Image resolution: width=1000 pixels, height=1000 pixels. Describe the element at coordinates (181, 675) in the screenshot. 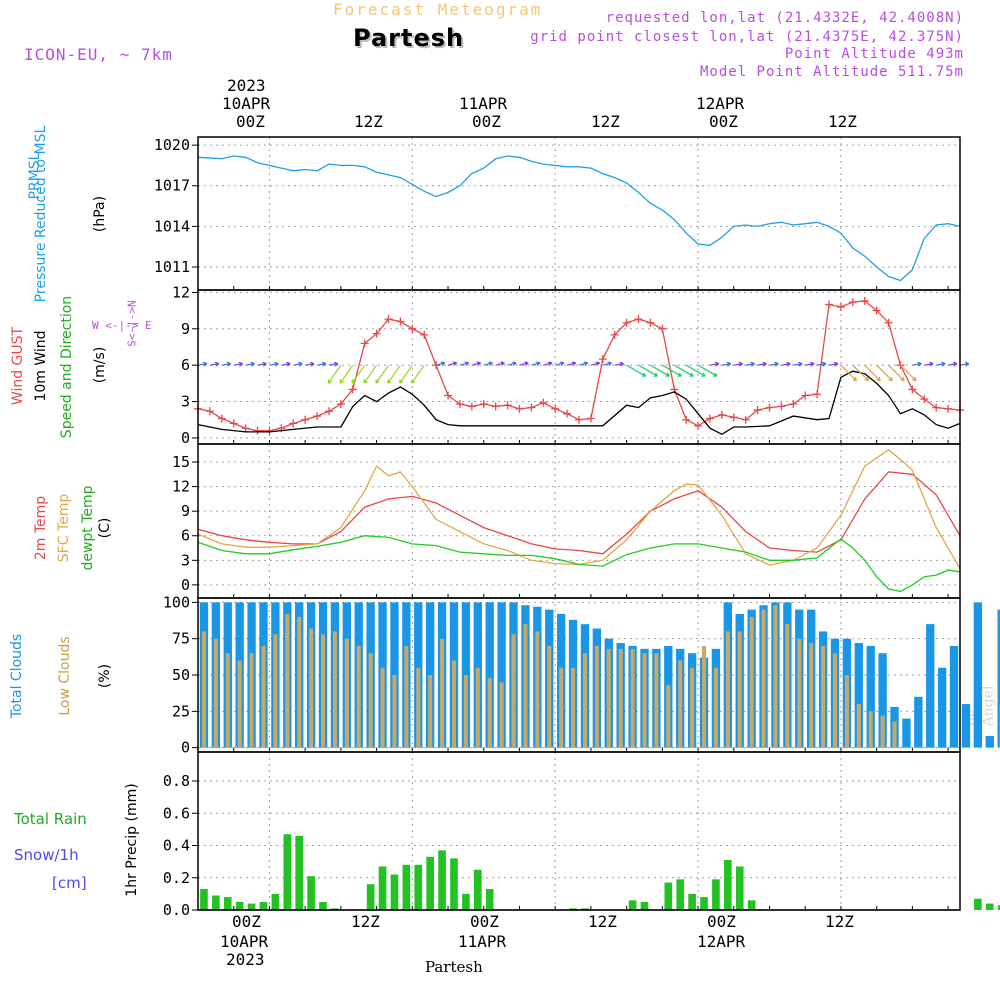

I see `ytick-label: 50` at that location.